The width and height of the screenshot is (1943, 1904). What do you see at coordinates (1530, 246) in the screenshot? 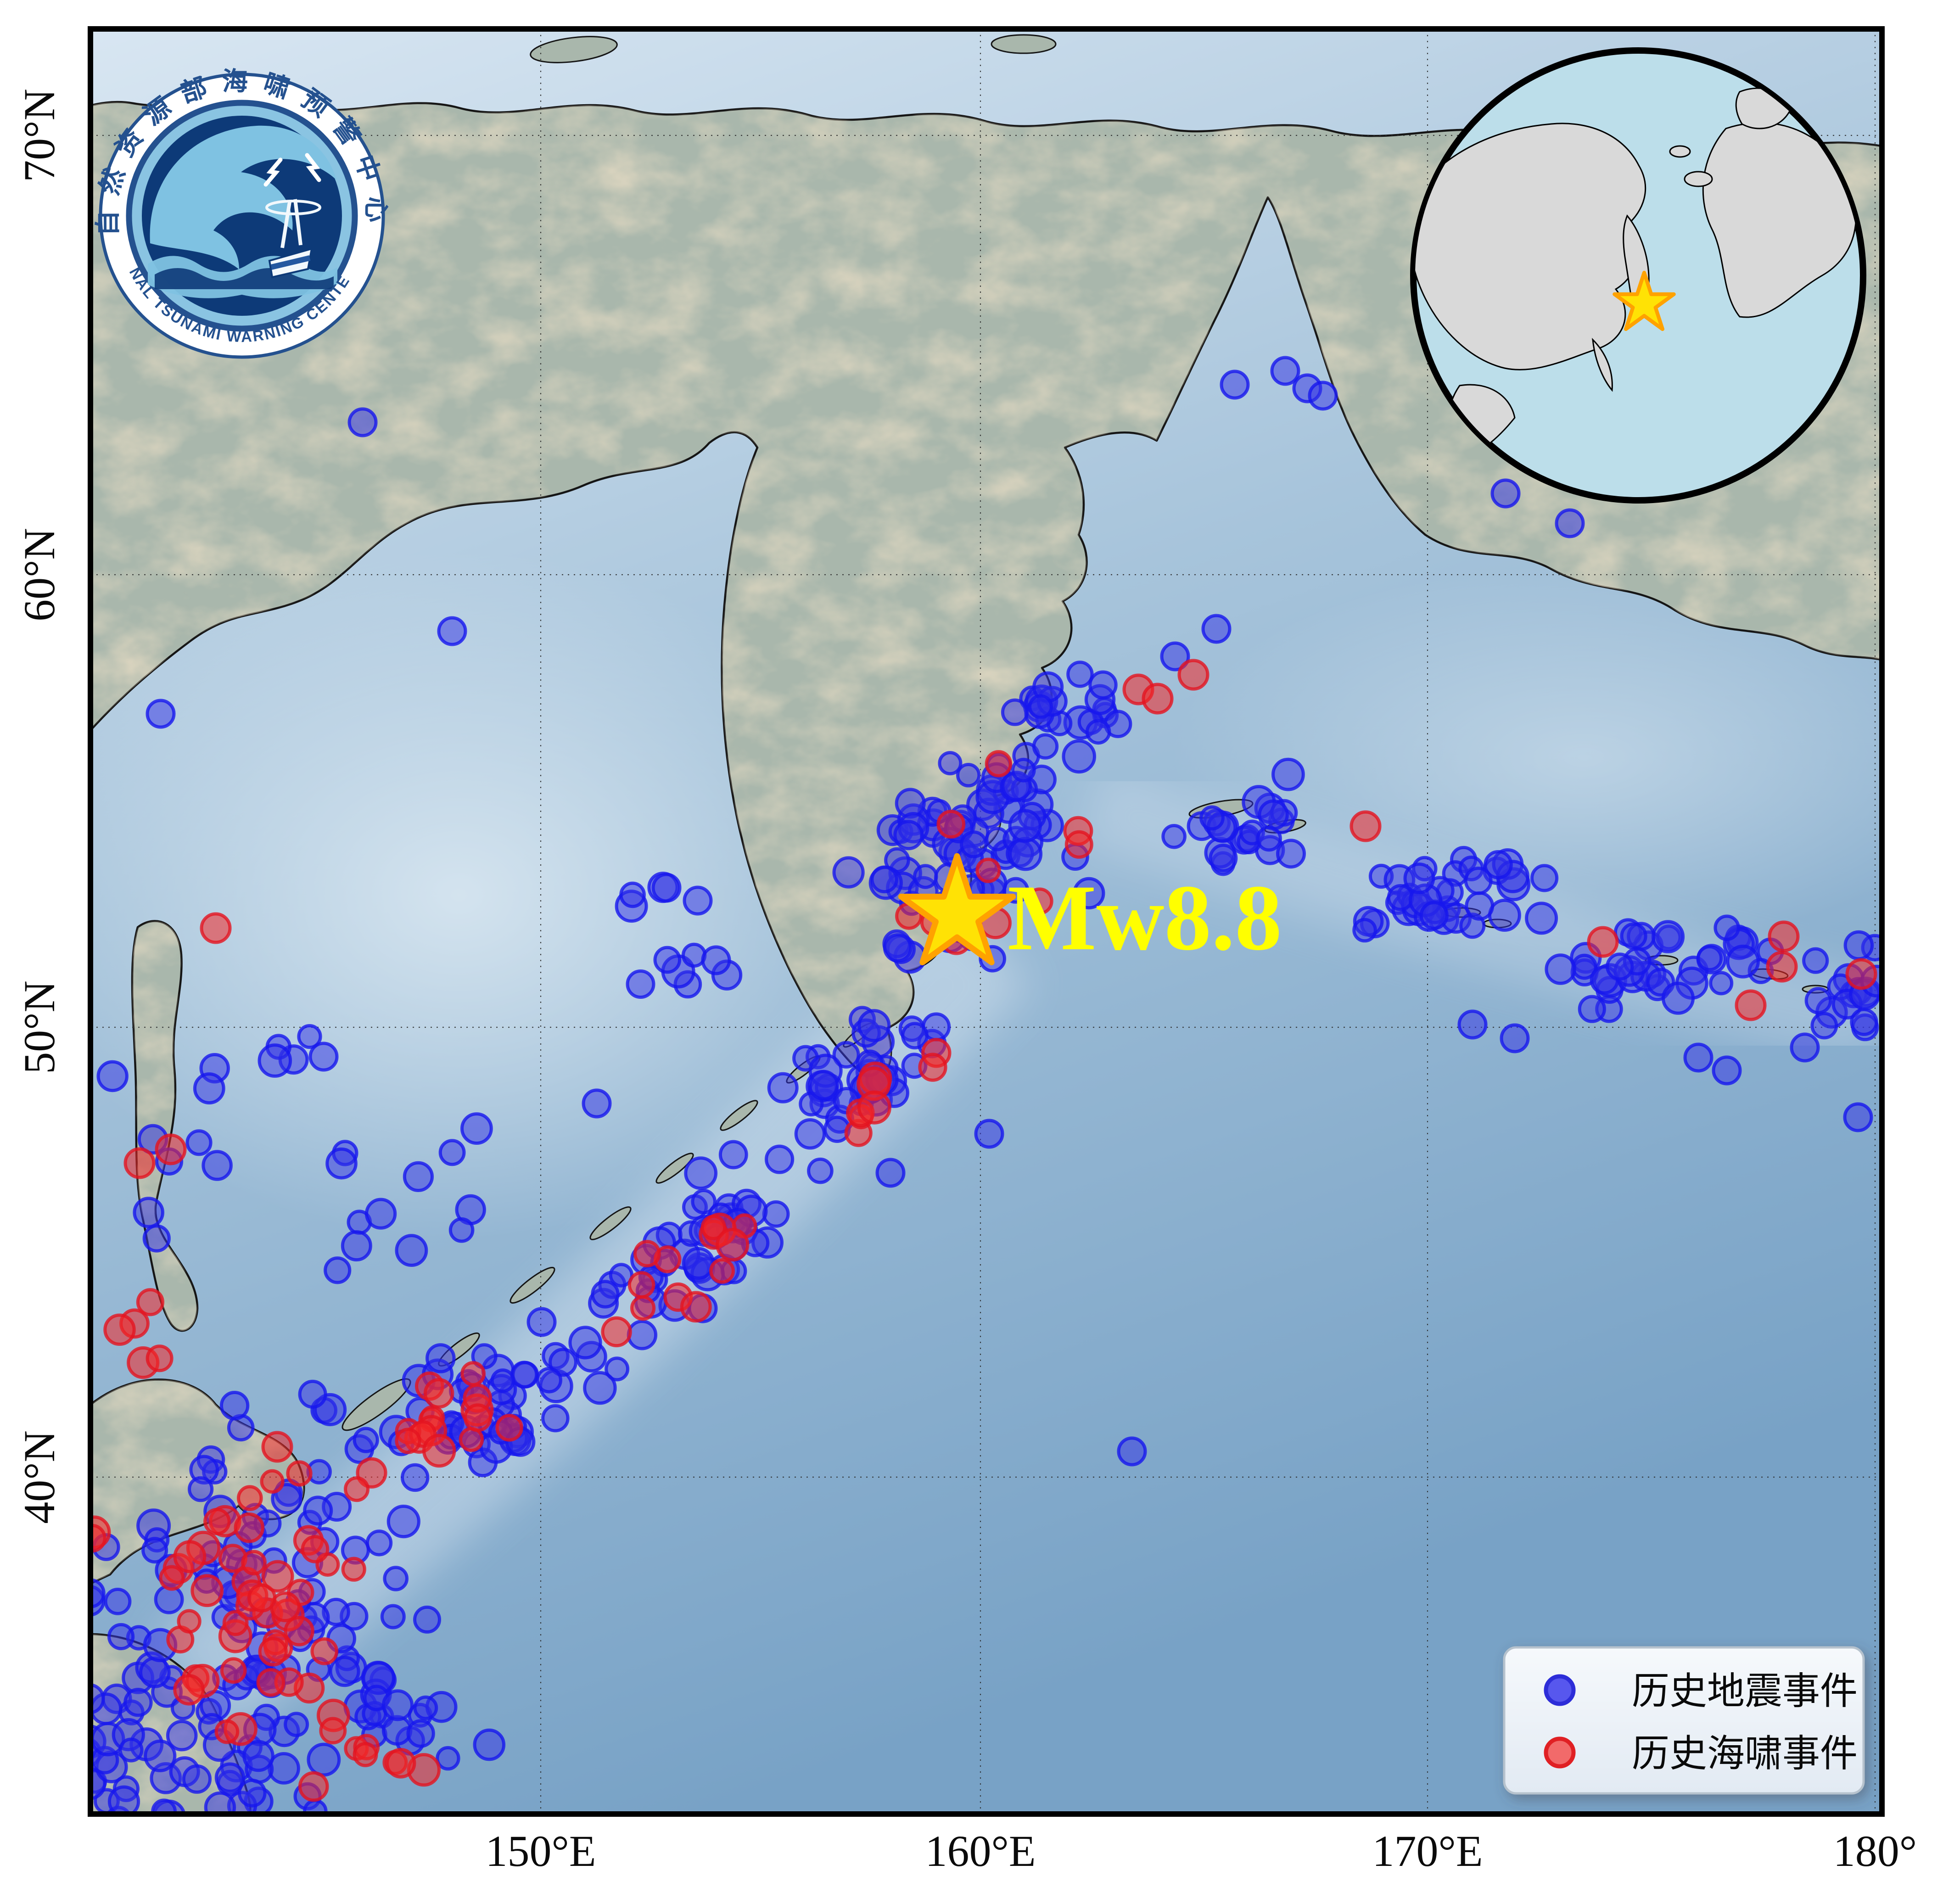
I see `globe-eurasia` at bounding box center [1530, 246].